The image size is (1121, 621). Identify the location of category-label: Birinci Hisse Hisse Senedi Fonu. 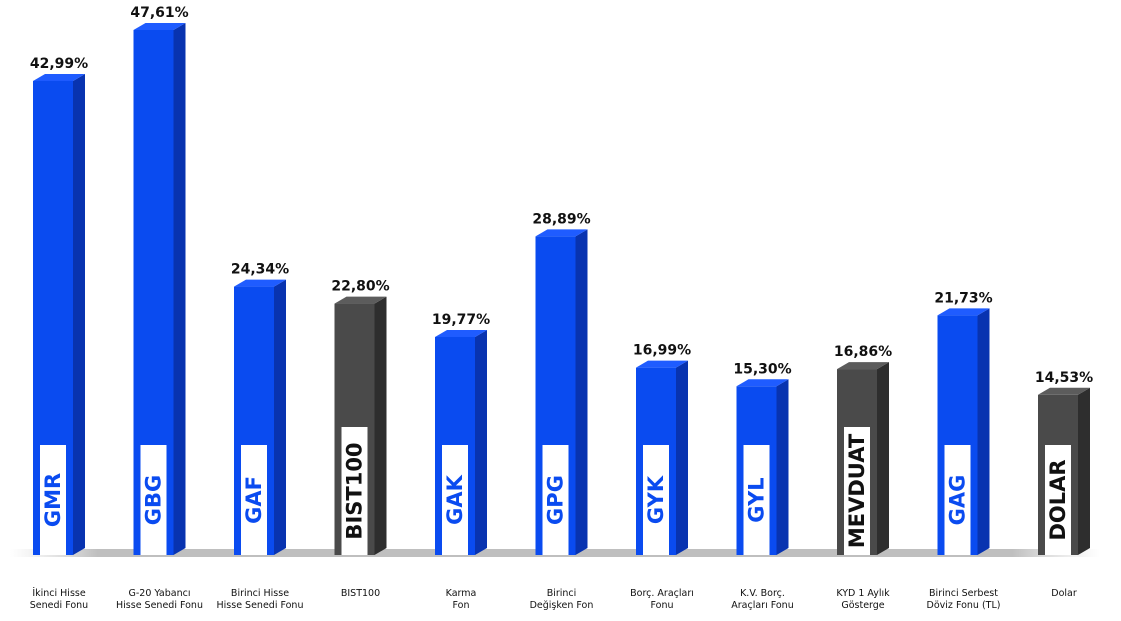
(260, 599).